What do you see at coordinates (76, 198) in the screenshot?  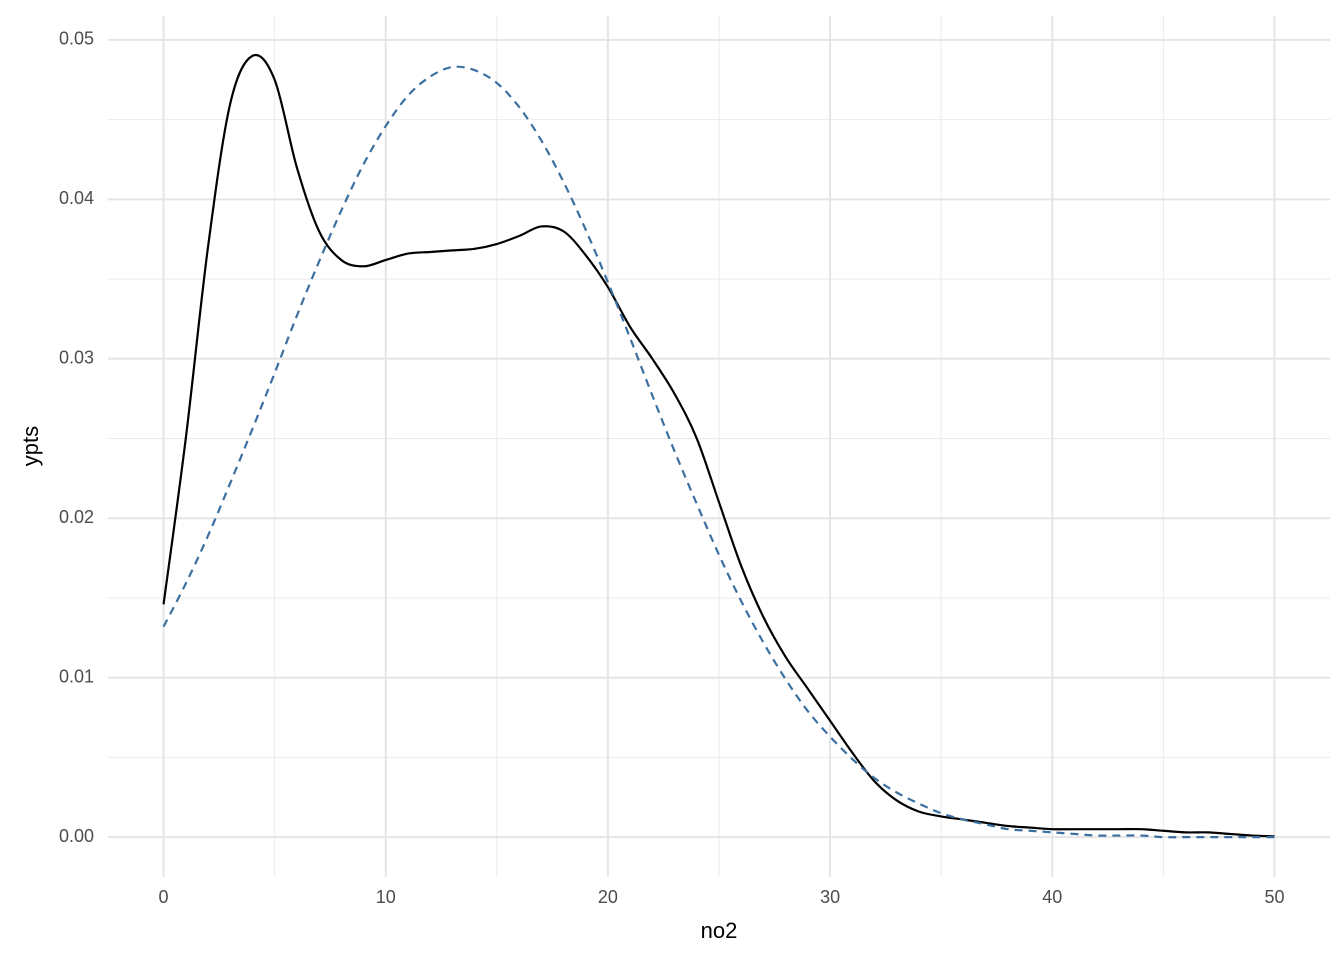 I see `y-tick-label: 0.04` at bounding box center [76, 198].